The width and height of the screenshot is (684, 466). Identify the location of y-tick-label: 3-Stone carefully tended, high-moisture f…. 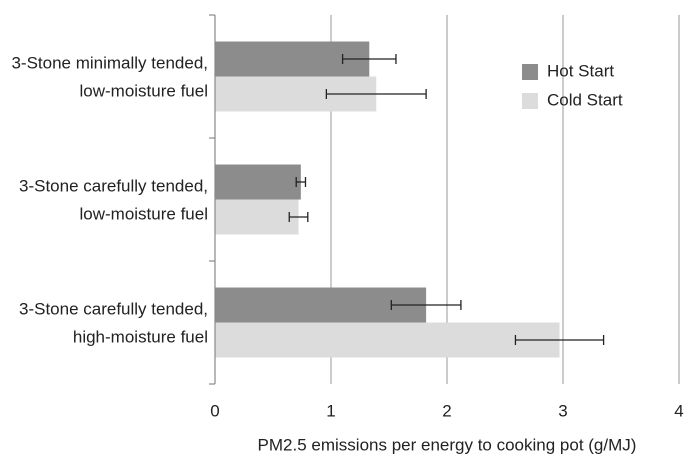
(113, 323).